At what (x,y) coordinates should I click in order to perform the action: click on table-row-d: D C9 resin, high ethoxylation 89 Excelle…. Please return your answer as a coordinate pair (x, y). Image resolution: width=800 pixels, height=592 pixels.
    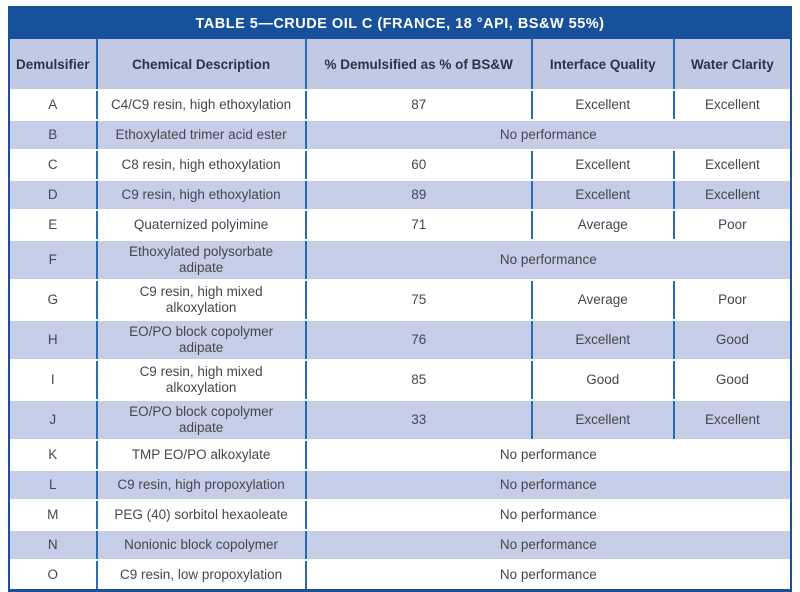
    Looking at the image, I should click on (400, 195).